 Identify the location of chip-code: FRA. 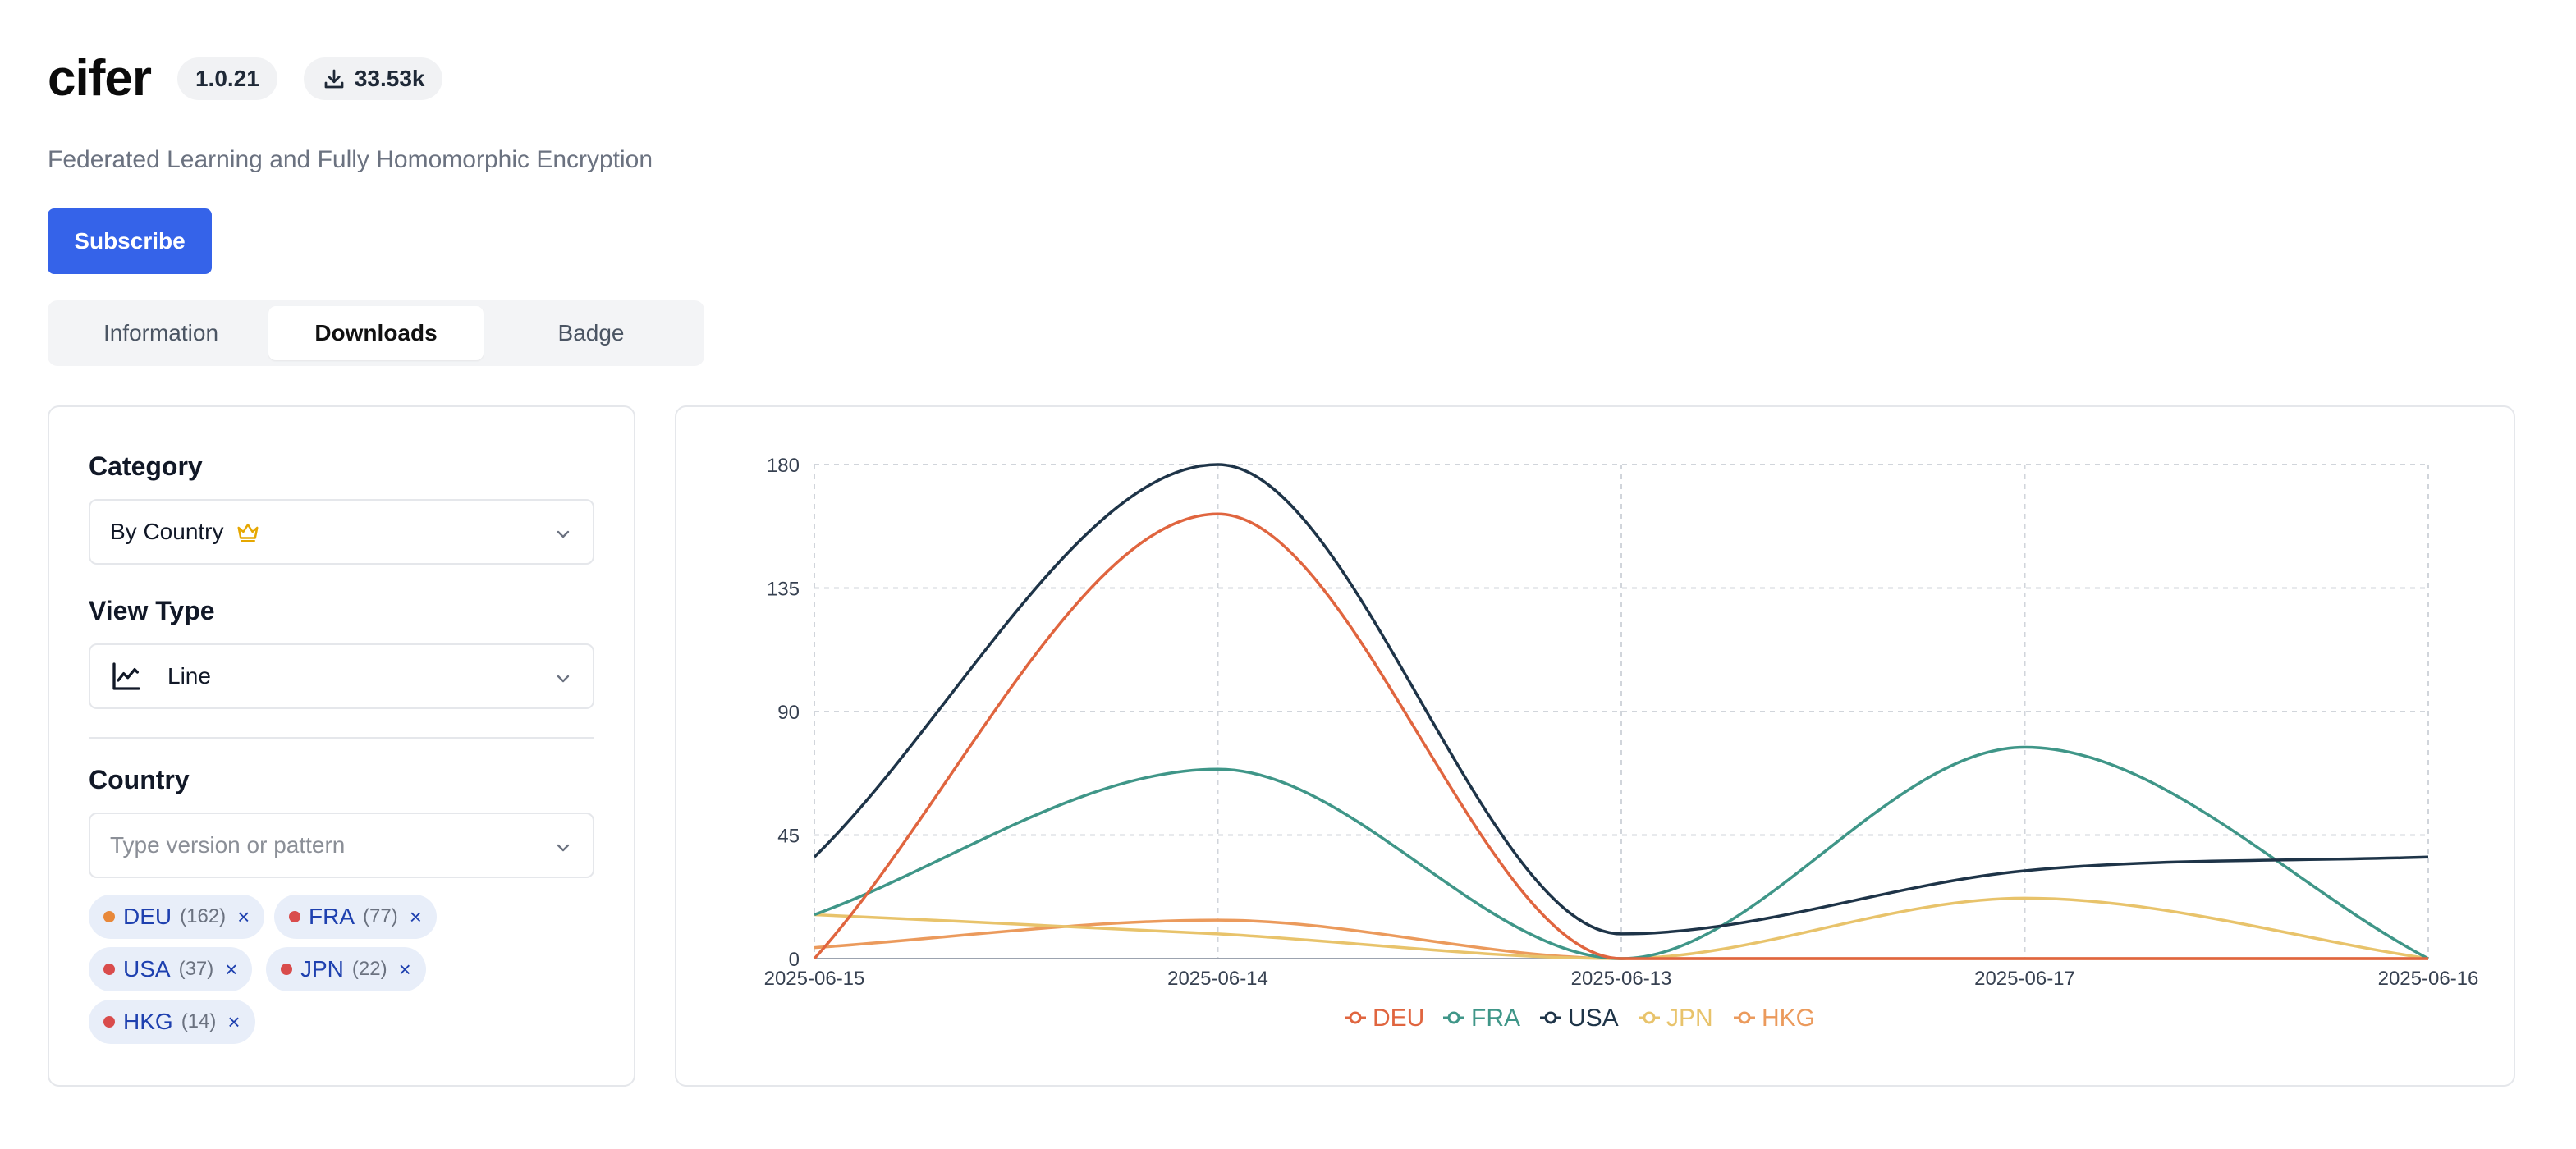
(332, 916).